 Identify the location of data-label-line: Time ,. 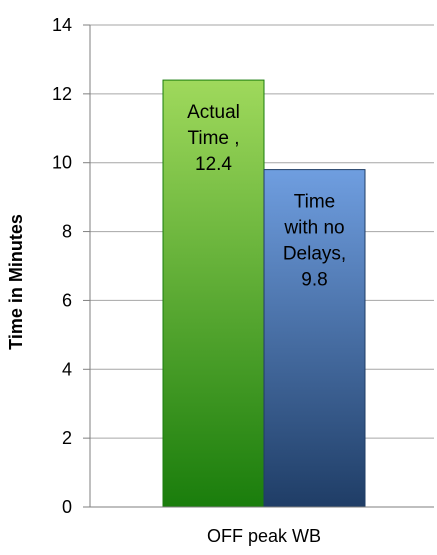
(213, 138).